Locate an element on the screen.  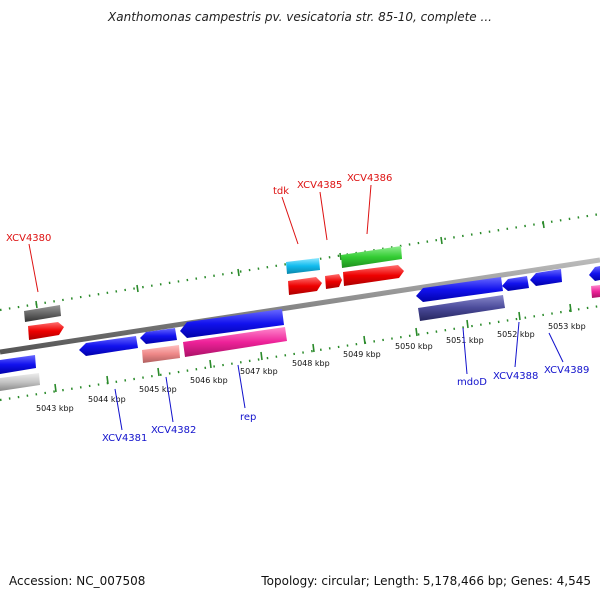
forward-gene-labels is located at coordinates (200, 238).